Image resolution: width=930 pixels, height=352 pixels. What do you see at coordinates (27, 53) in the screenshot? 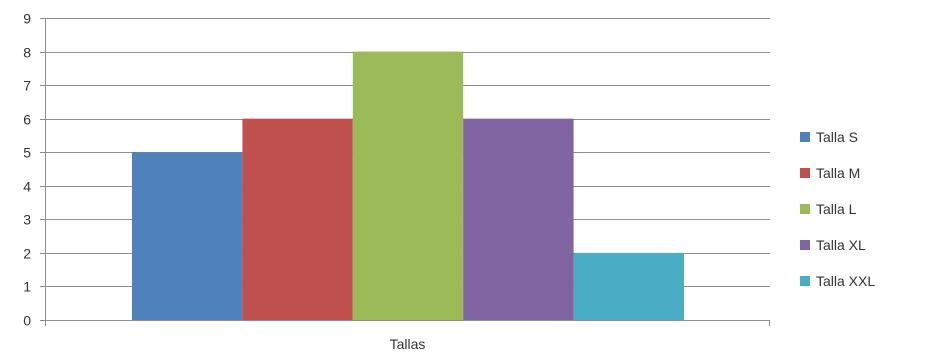
I see `y-tick-label: 8` at bounding box center [27, 53].